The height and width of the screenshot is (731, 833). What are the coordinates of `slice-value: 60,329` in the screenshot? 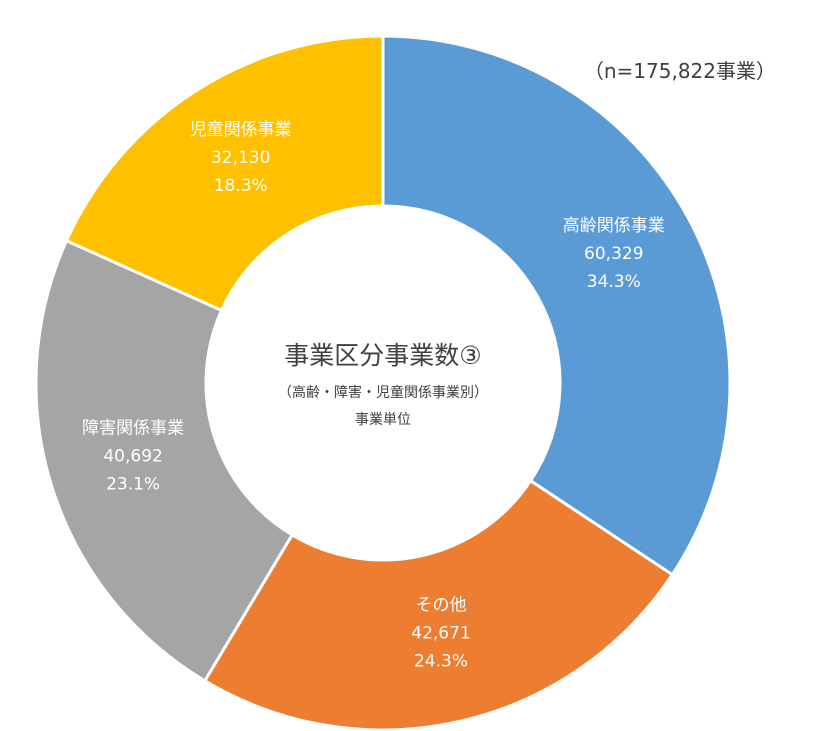 It's located at (613, 254).